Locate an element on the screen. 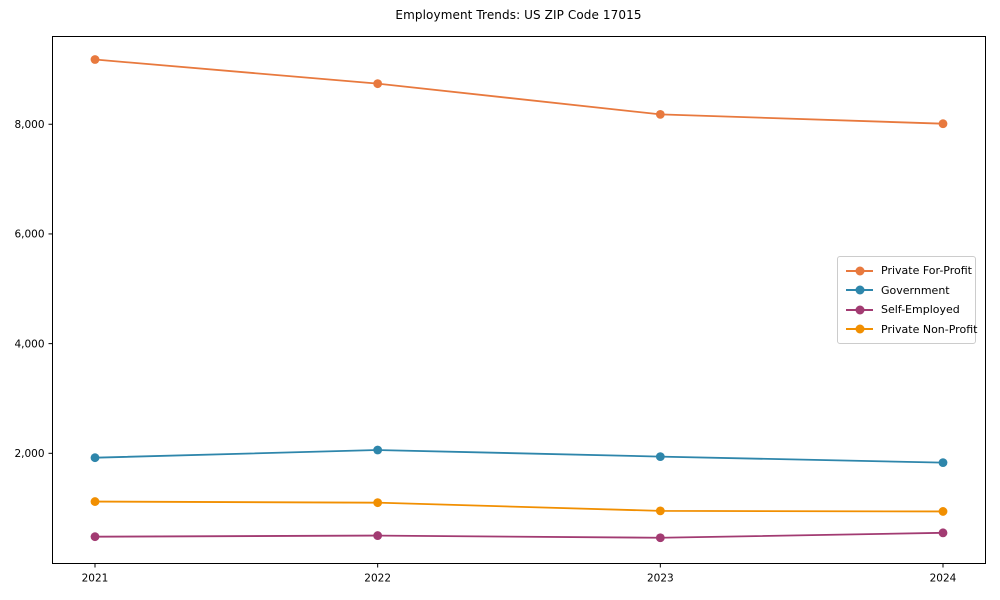 This screenshot has width=1000, height=600. y-tick-label: 8,000 is located at coordinates (29, 125).